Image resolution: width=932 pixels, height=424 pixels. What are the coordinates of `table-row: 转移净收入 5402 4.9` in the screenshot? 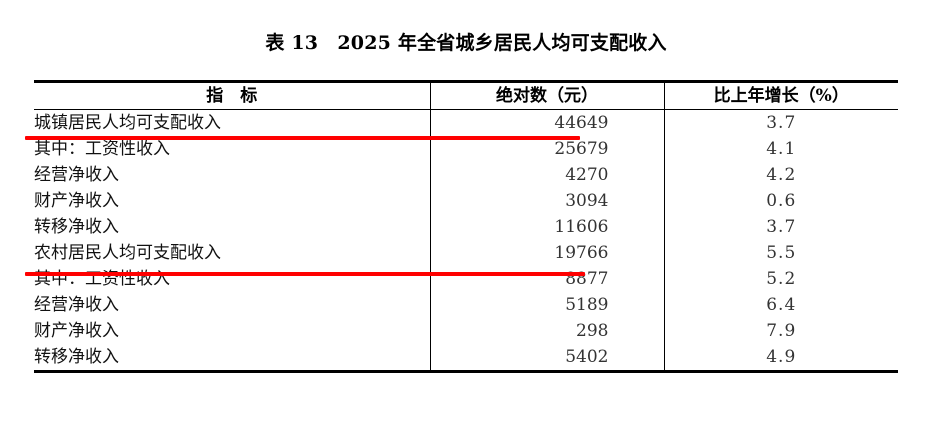 It's located at (466, 358).